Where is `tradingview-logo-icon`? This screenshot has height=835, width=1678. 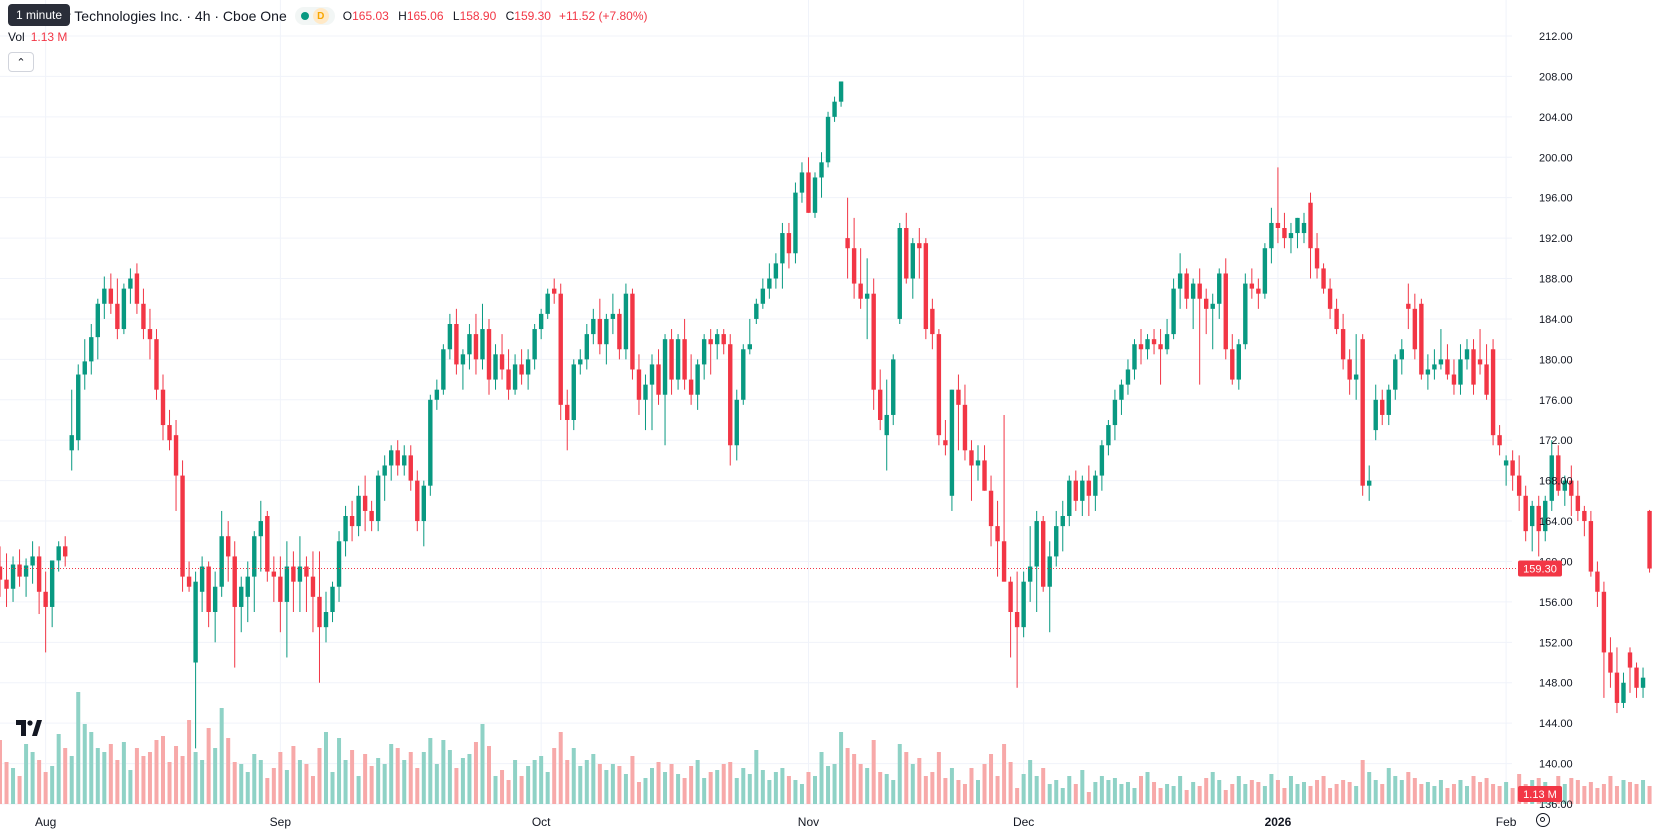
tradingview-logo-icon is located at coordinates (29, 728).